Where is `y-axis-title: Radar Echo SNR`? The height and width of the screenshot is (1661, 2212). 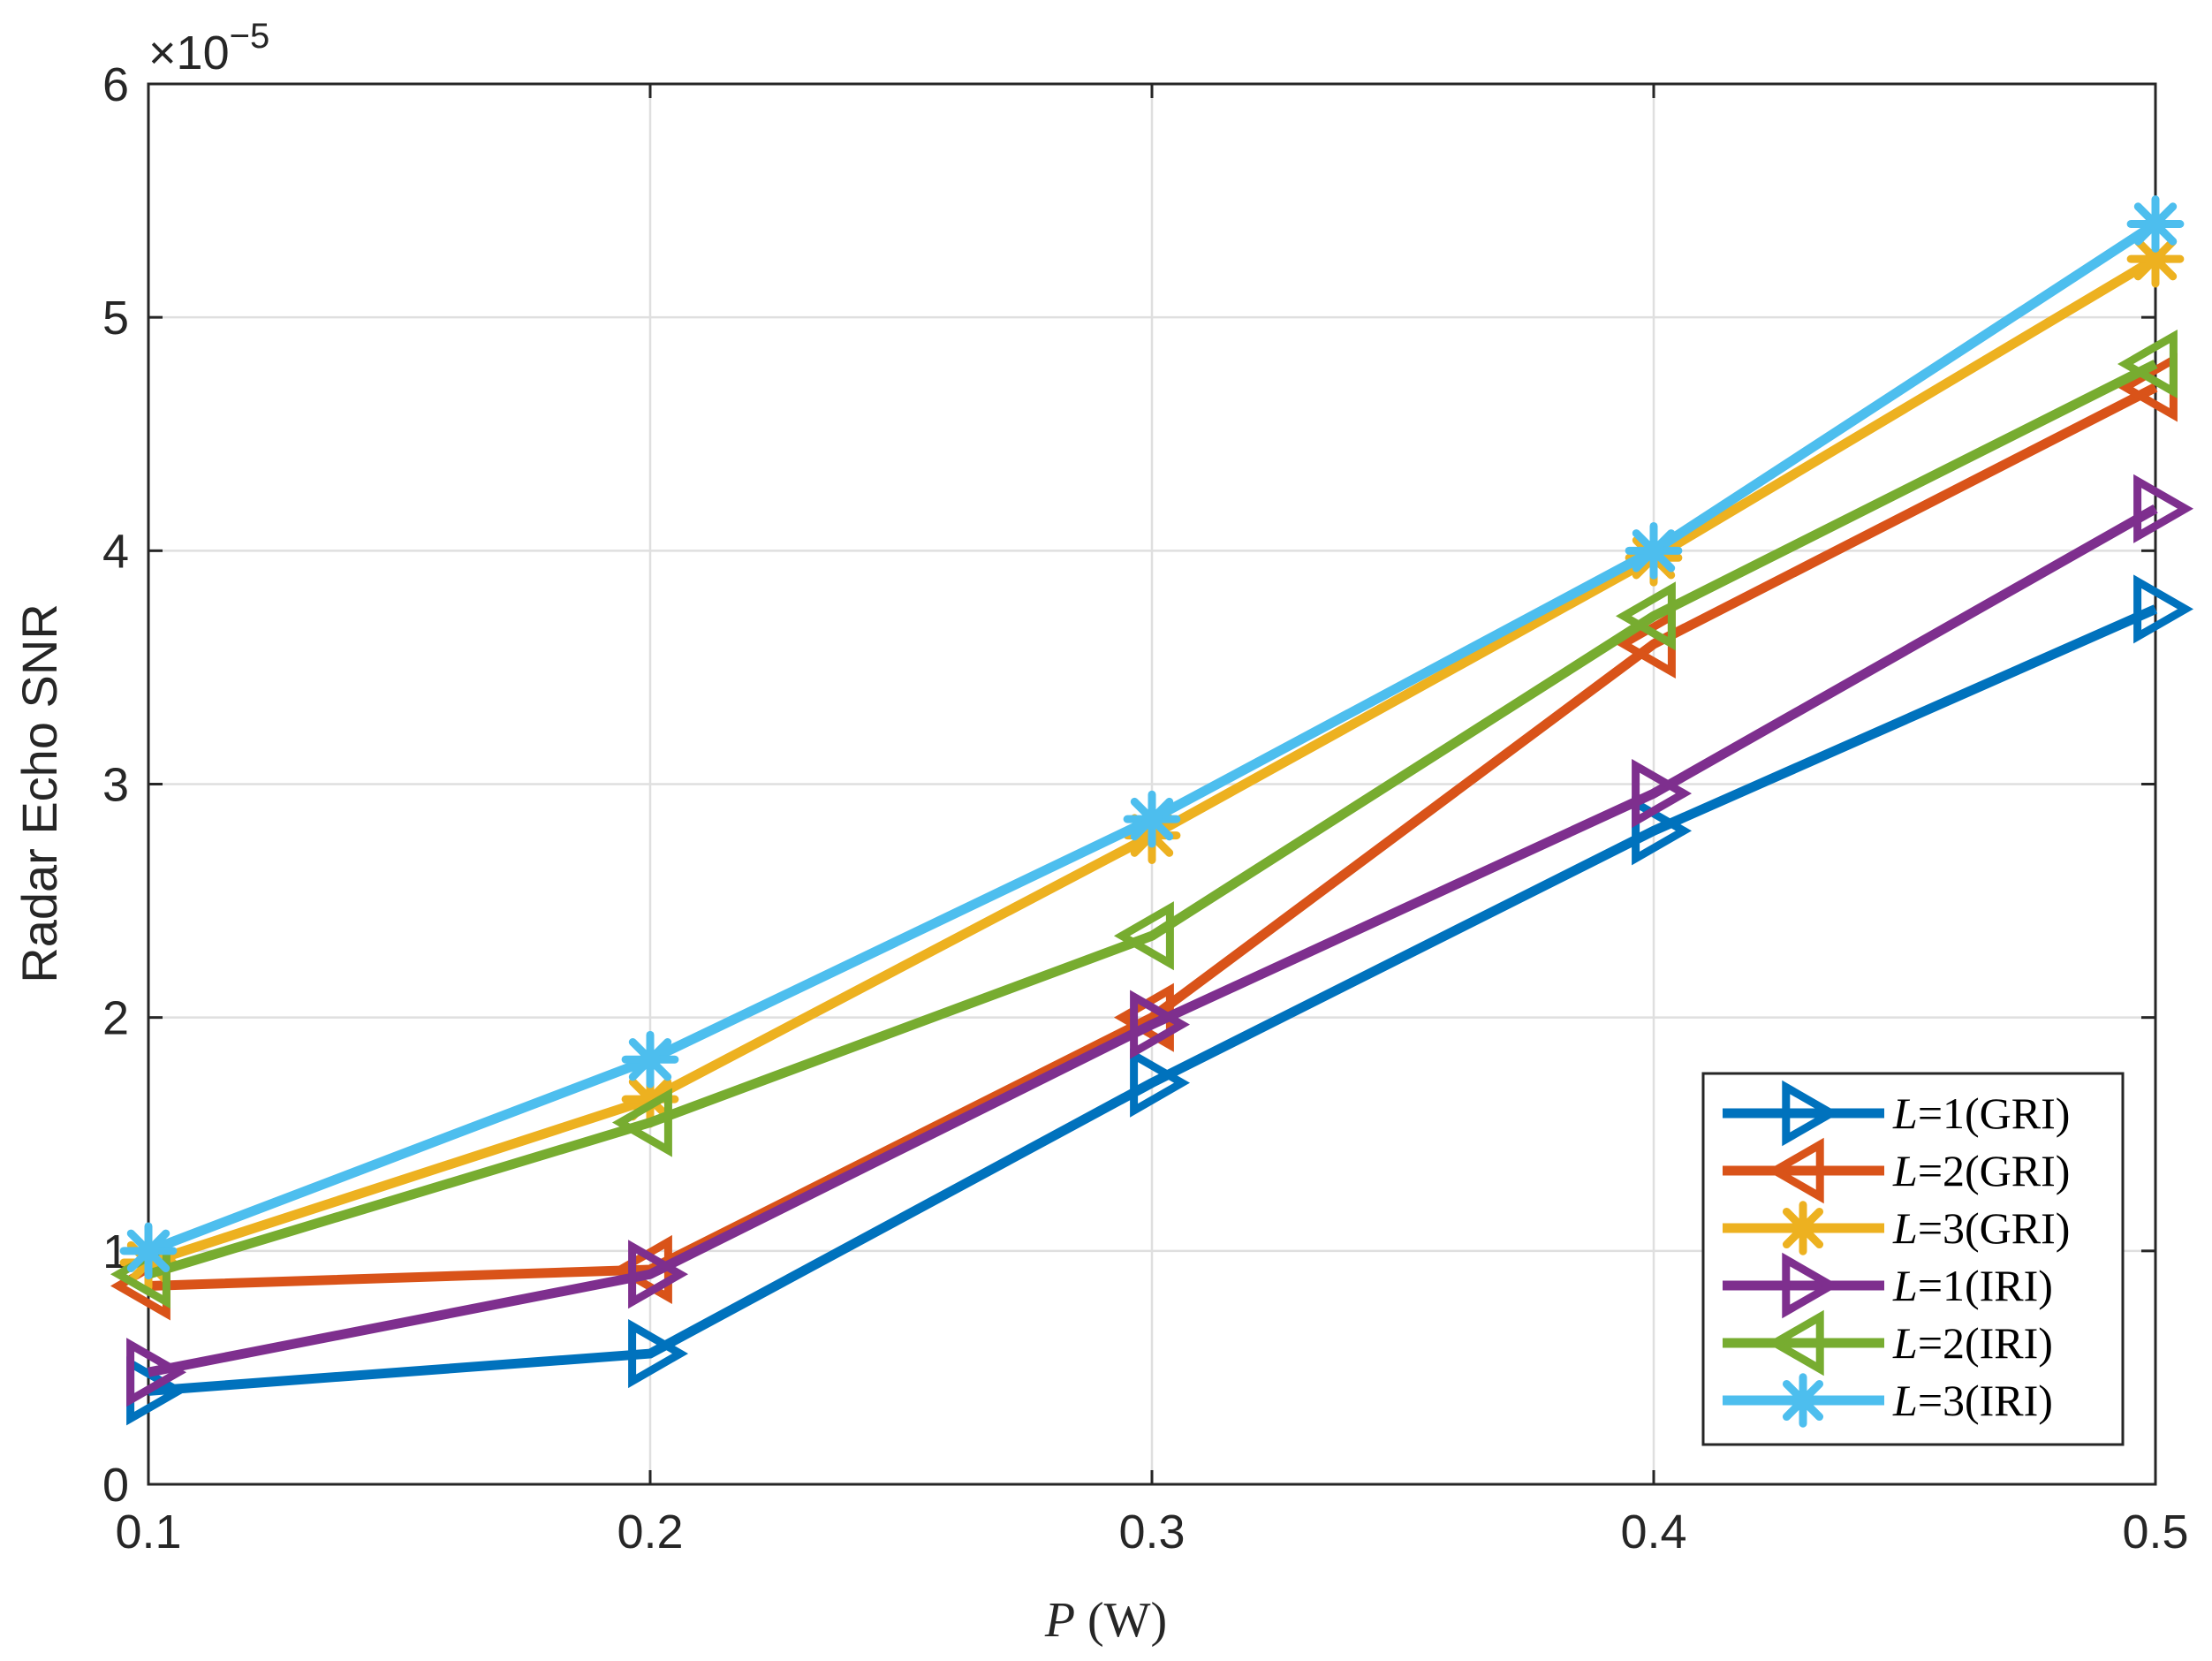 y-axis-title: Radar Echo SNR is located at coordinates (39, 793).